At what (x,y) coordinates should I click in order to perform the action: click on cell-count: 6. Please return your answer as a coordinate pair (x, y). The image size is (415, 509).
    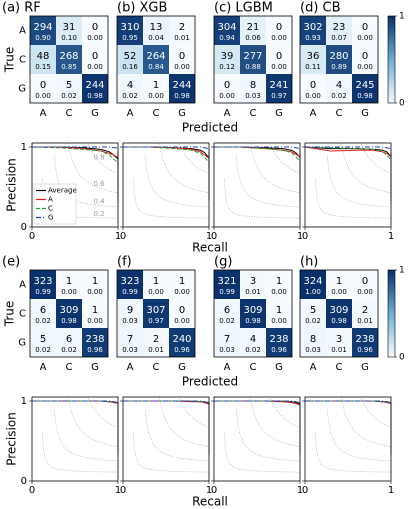
    Looking at the image, I should click on (43, 310).